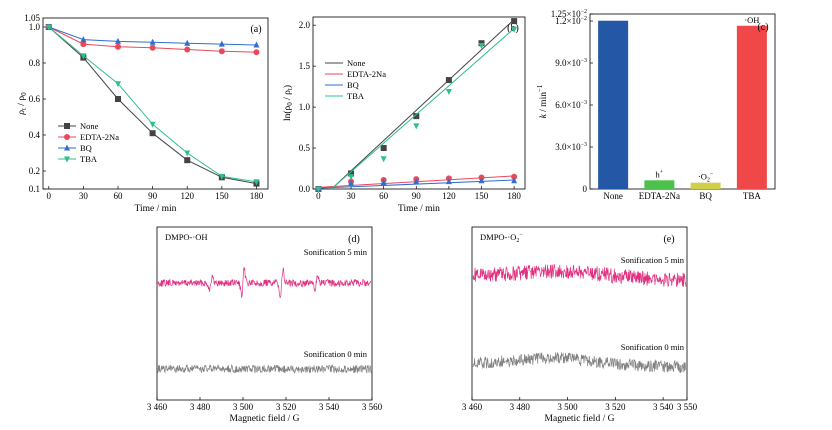 The height and width of the screenshot is (430, 832). What do you see at coordinates (354, 239) in the screenshot?
I see `panel-label: (d)` at bounding box center [354, 239].